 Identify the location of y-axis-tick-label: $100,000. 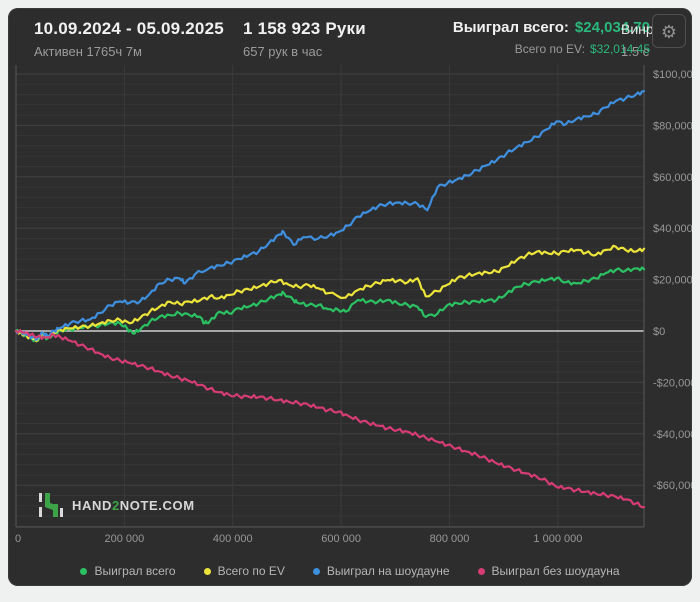
(672, 75).